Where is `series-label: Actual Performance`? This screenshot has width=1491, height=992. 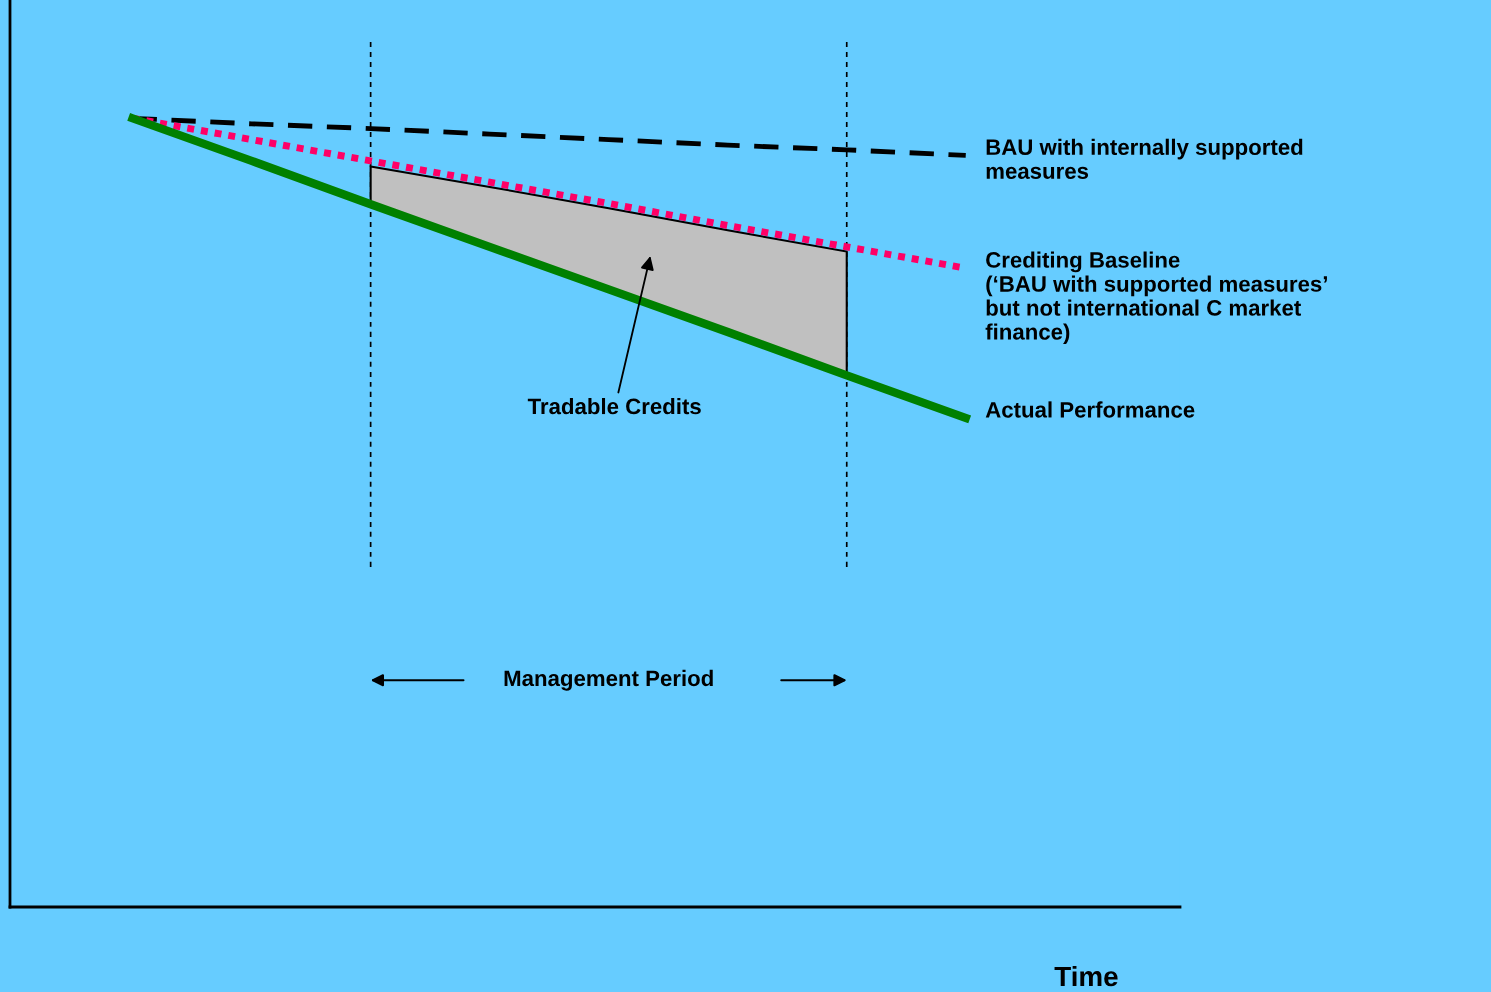
series-label: Actual Performance is located at coordinates (1090, 409).